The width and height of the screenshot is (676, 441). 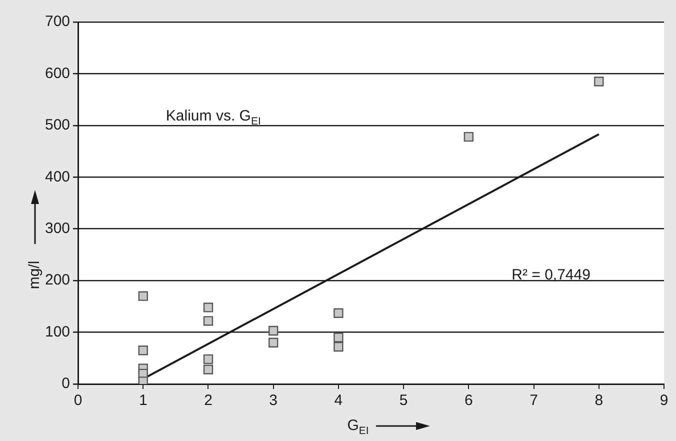 I want to click on y-tick-label: 700, so click(x=57, y=21).